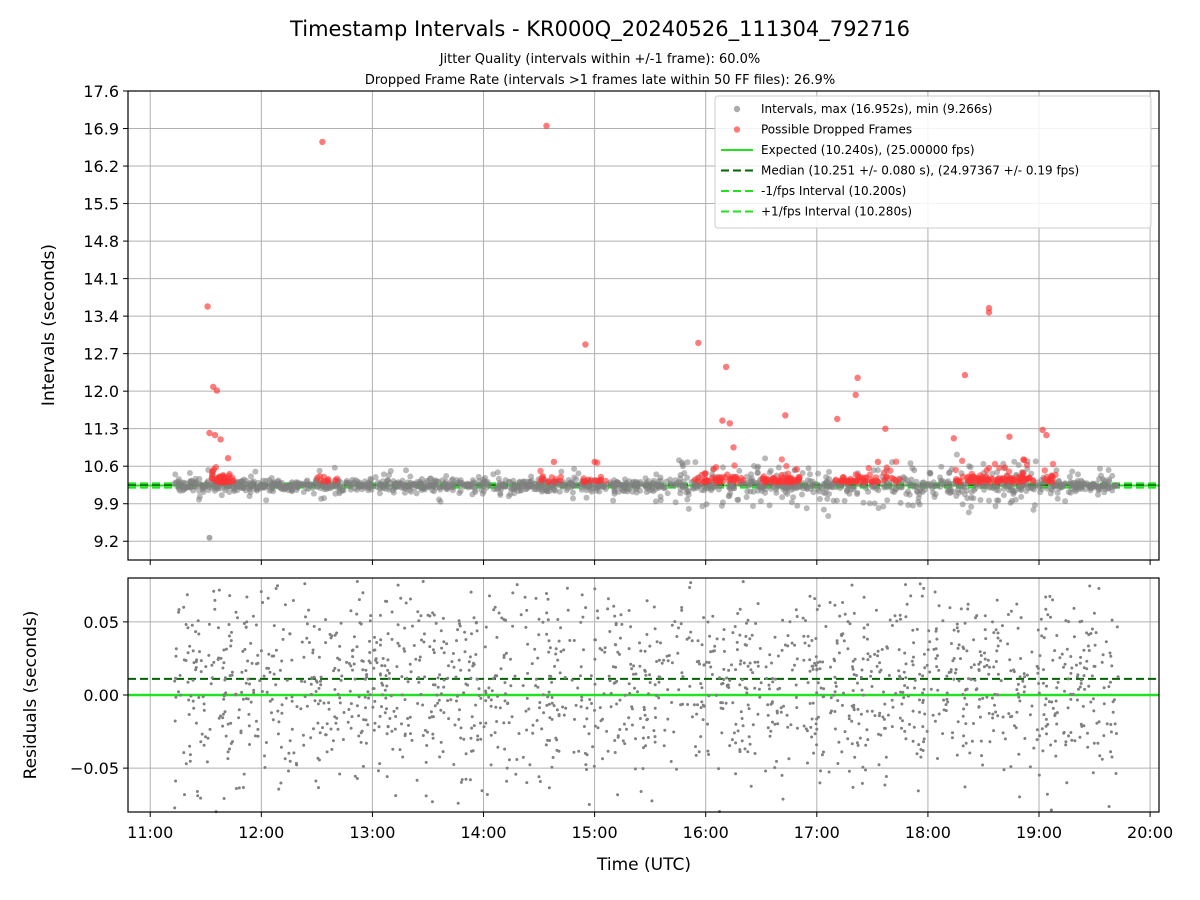 The width and height of the screenshot is (1200, 900). Describe the element at coordinates (261, 832) in the screenshot. I see `x-tick-label: 12:00` at that location.